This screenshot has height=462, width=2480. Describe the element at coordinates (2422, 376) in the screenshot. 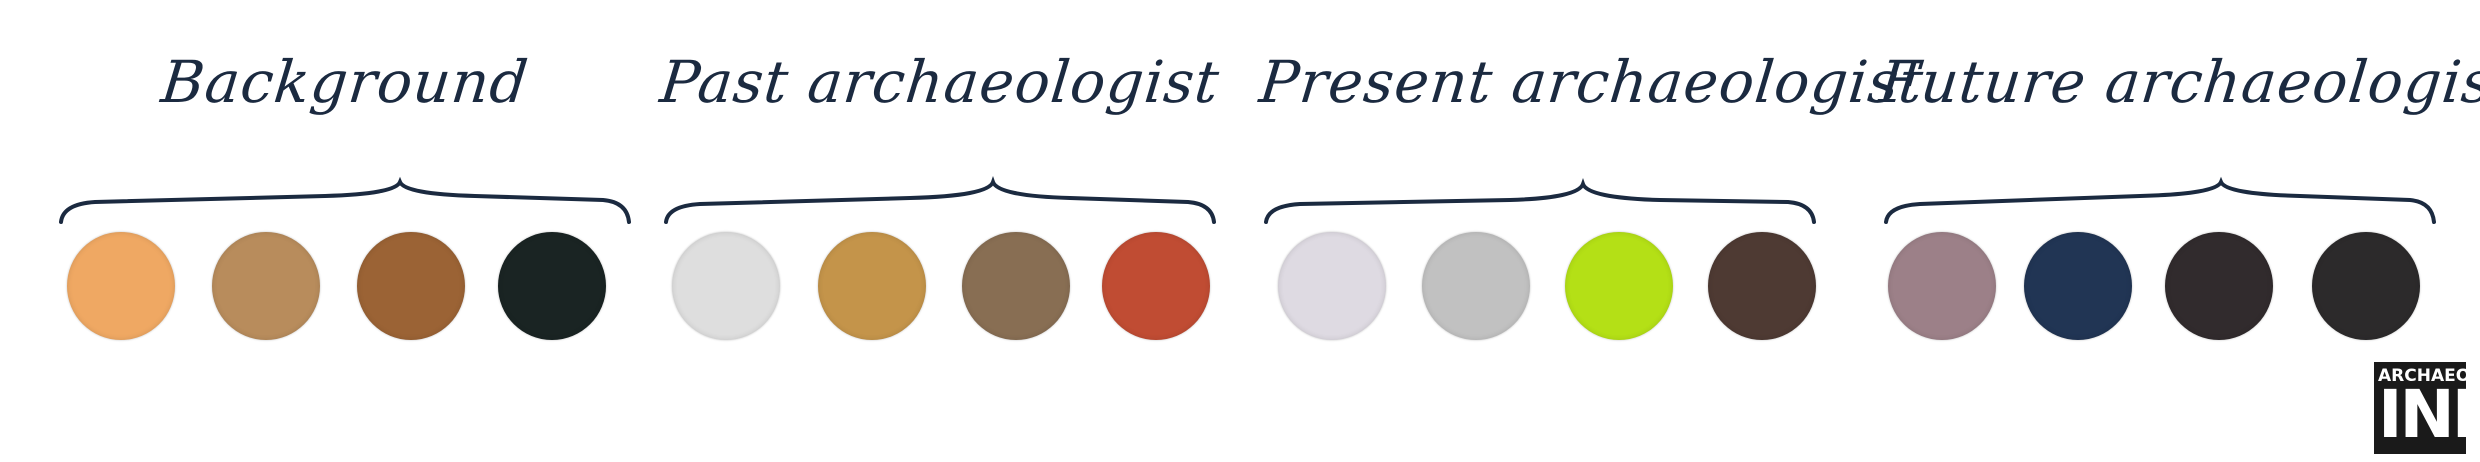

I see `logo-top-text: ARCHAEO` at that location.